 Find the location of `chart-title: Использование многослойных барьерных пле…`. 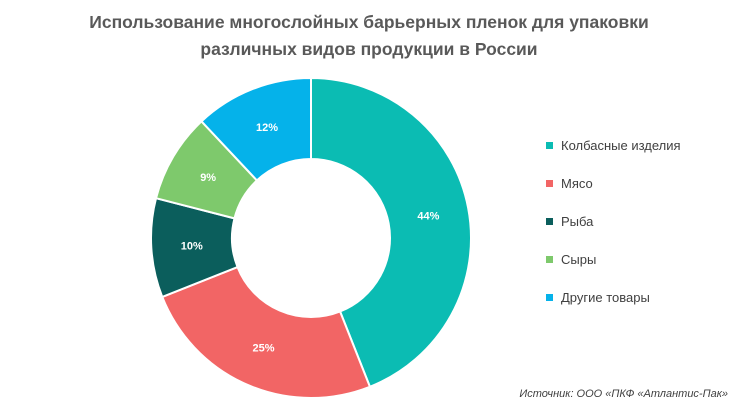

chart-title: Использование многослойных барьерных пле… is located at coordinates (369, 36).